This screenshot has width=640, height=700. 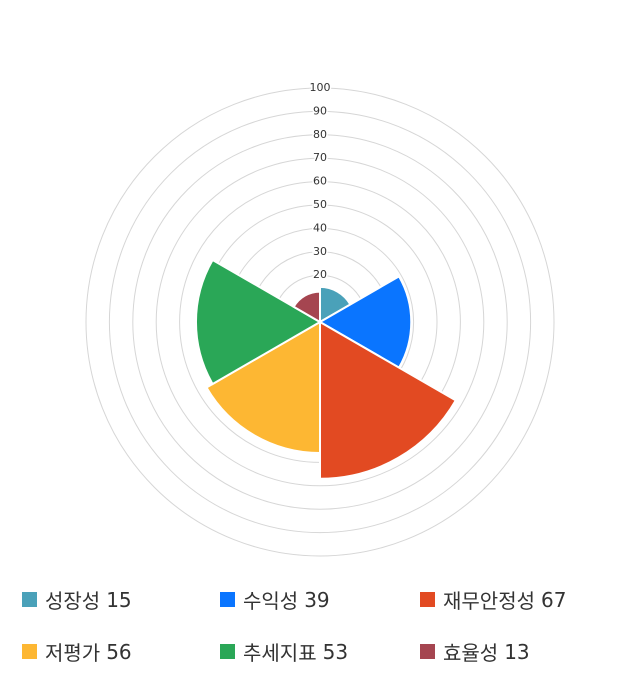 I want to click on legend-value: 53, so click(x=335, y=651).